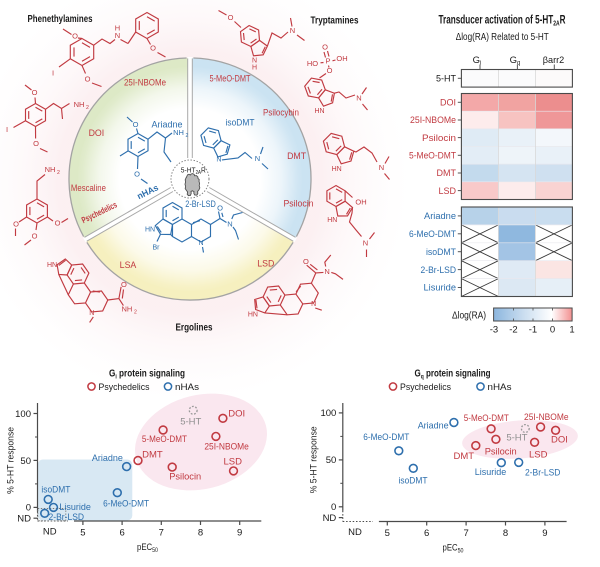  What do you see at coordinates (426, 533) in the screenshot?
I see `svg-text: 6` at bounding box center [426, 533].